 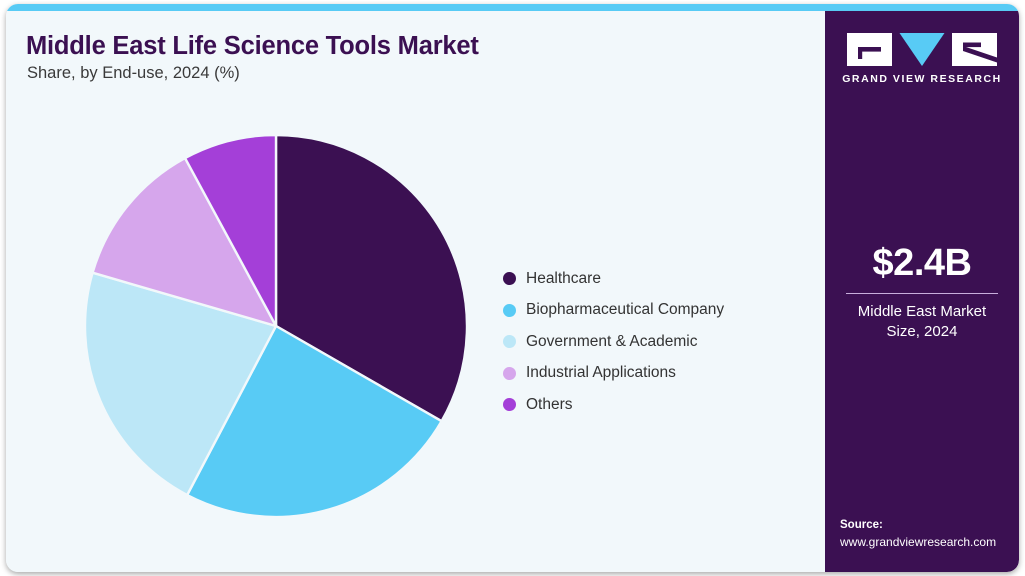 I want to click on legend-item: Government & Academic, so click(x=648, y=342).